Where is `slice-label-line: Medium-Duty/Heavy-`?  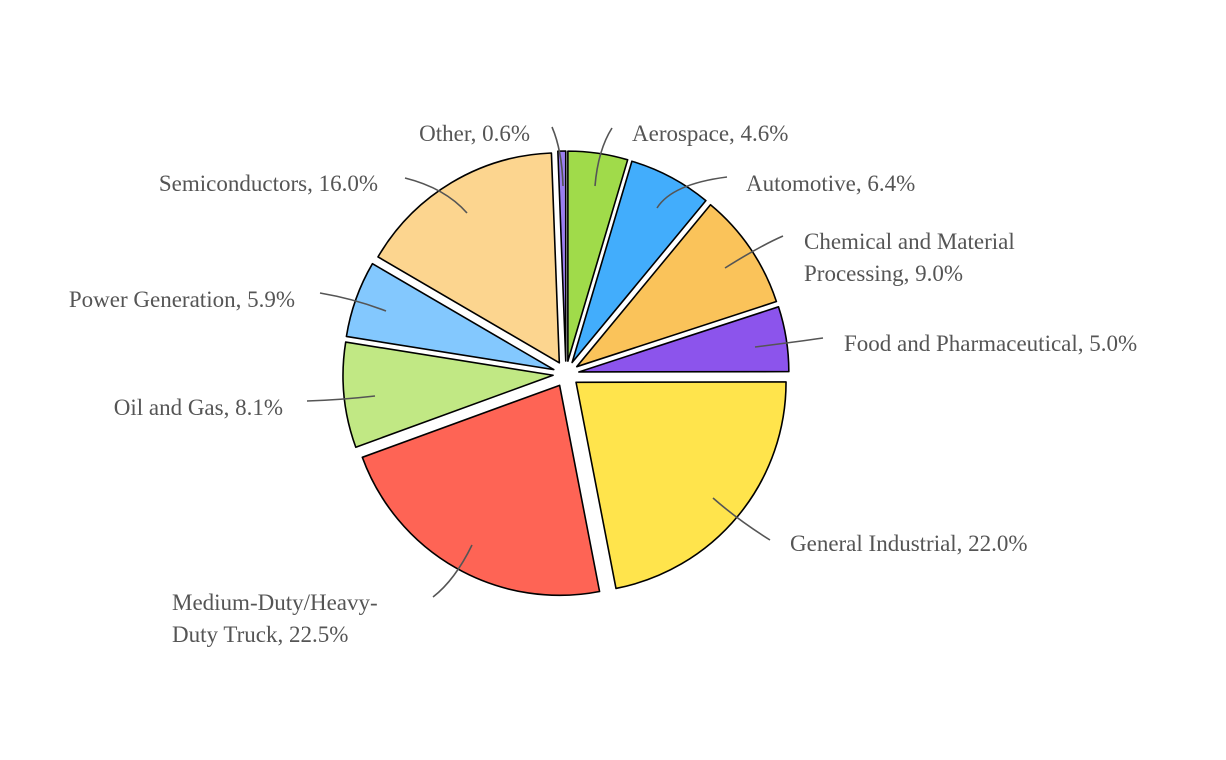
slice-label-line: Medium-Duty/Heavy- is located at coordinates (275, 602).